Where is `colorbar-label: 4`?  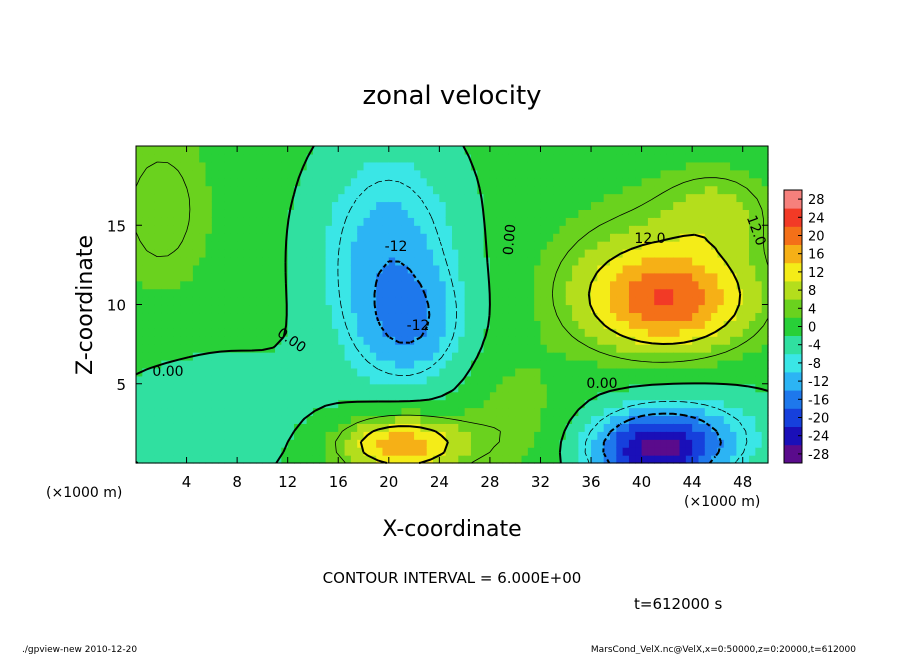 colorbar-label: 4 is located at coordinates (812, 309).